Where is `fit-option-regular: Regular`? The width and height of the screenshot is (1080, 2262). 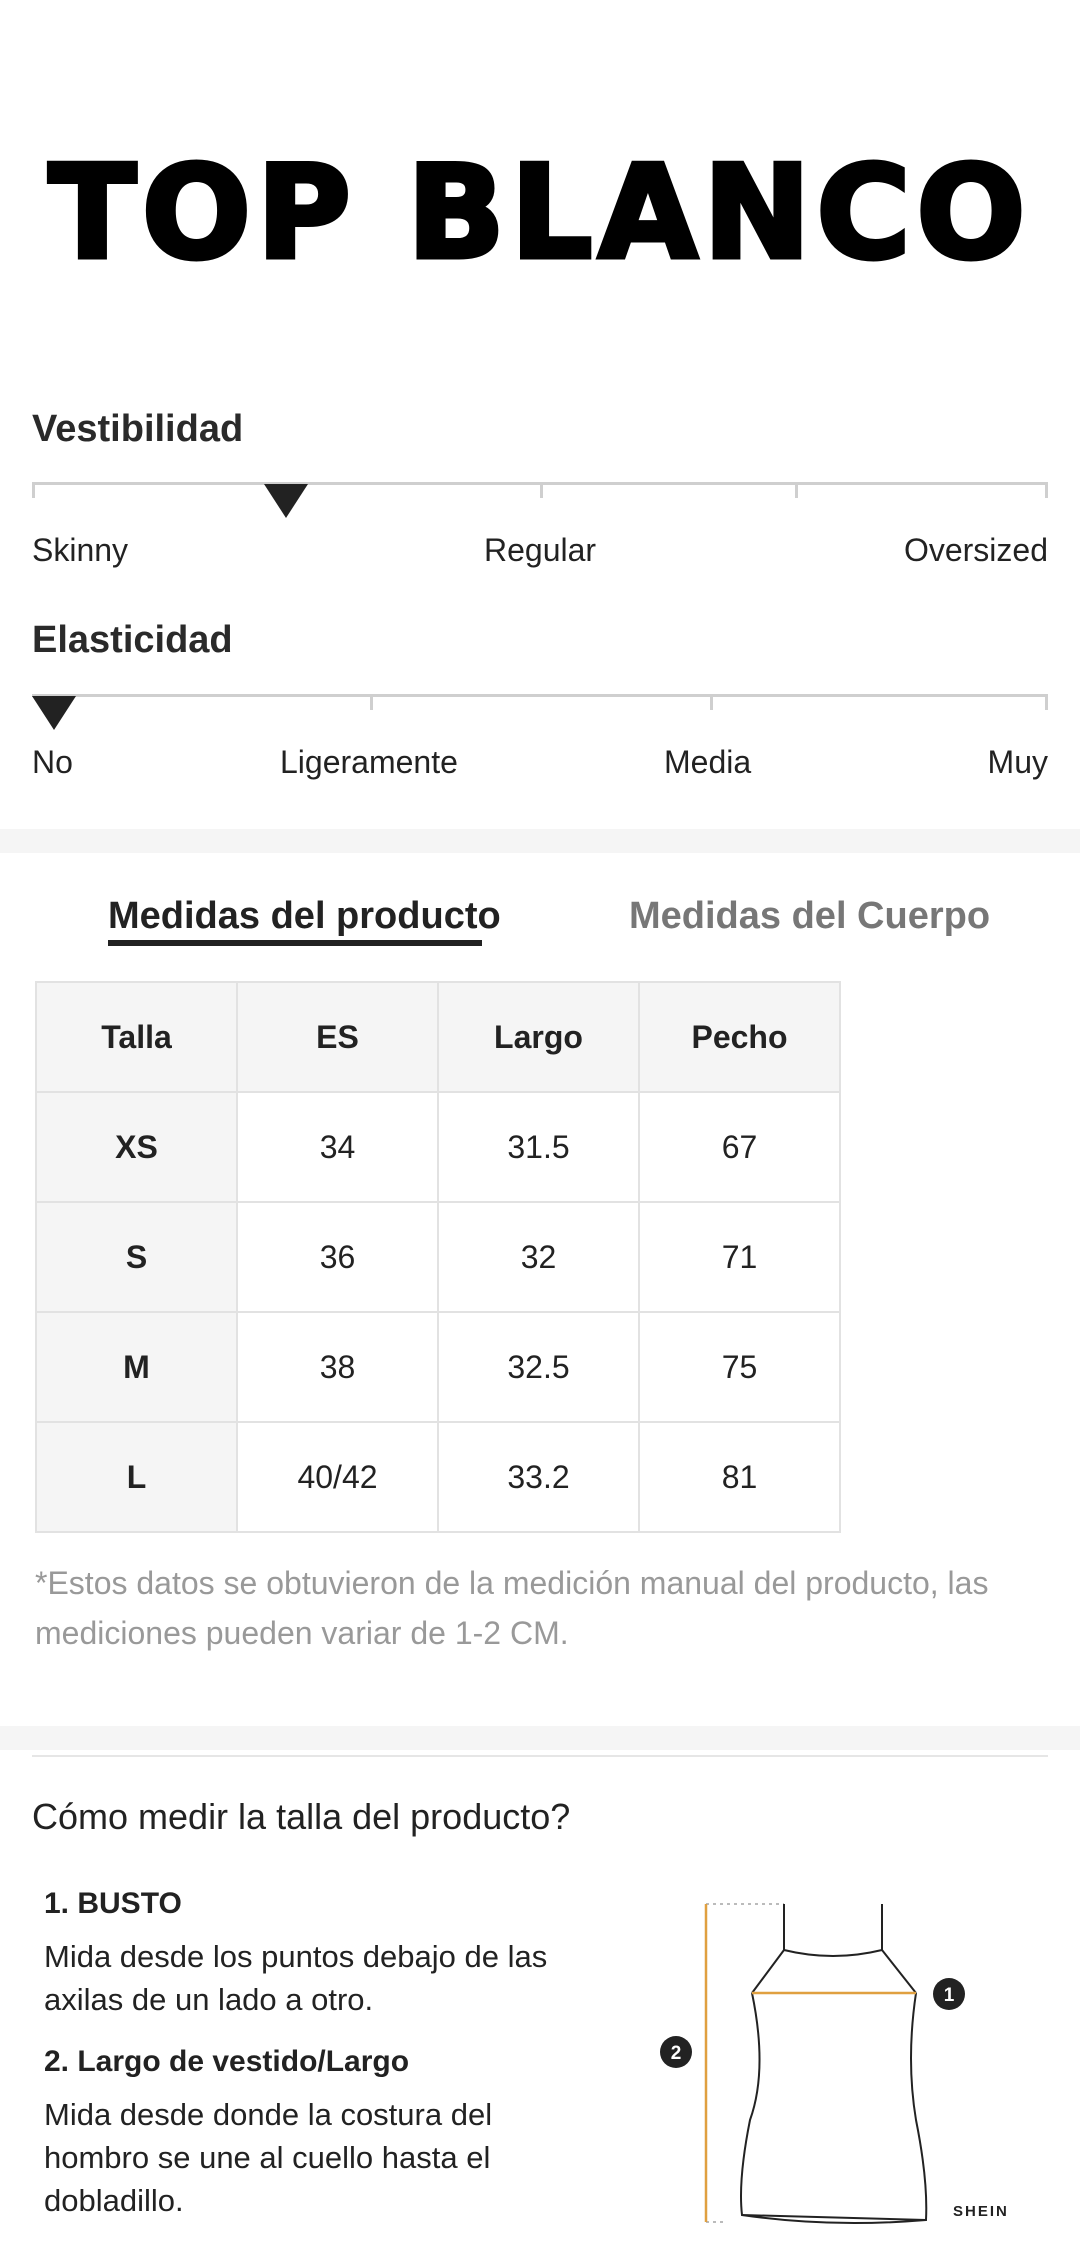 fit-option-regular: Regular is located at coordinates (540, 550).